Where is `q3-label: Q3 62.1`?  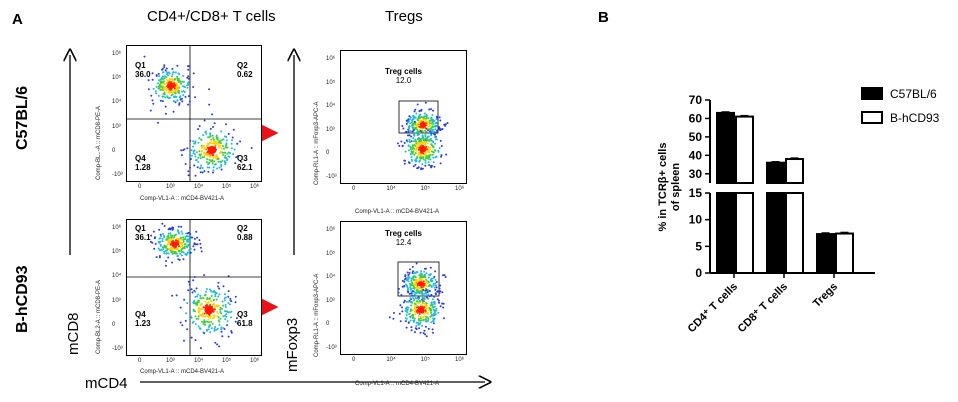 q3-label: Q3 62.1 is located at coordinates (245, 163).